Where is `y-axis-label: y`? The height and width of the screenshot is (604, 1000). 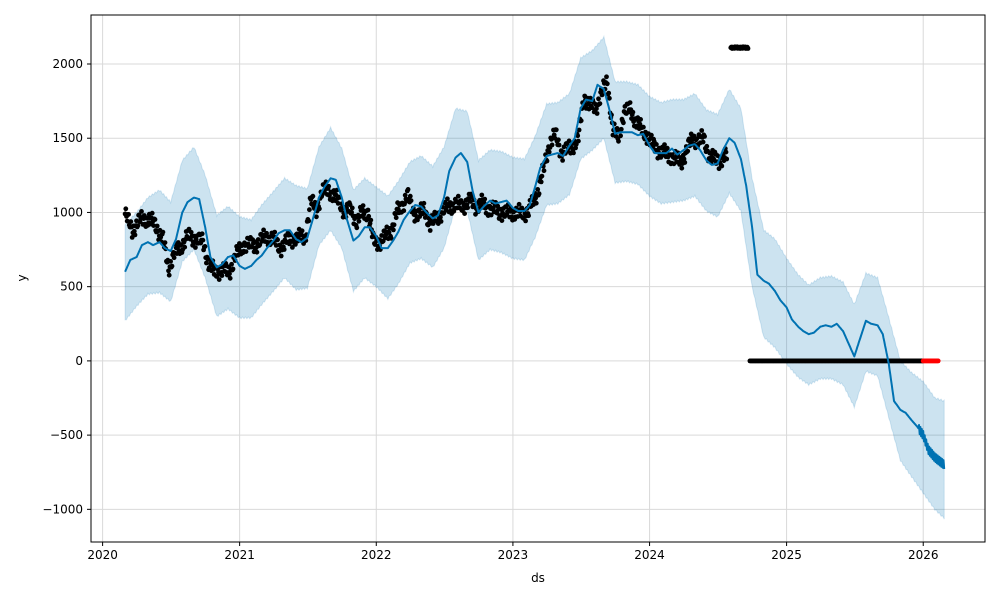
y-axis-label: y is located at coordinates (22, 277).